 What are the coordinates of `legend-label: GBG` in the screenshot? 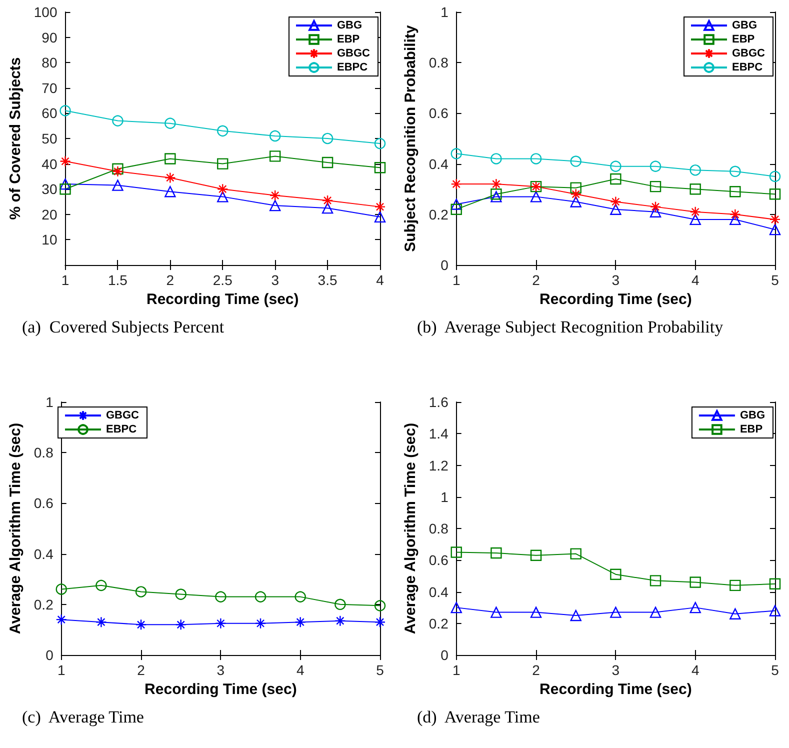 It's located at (745, 26).